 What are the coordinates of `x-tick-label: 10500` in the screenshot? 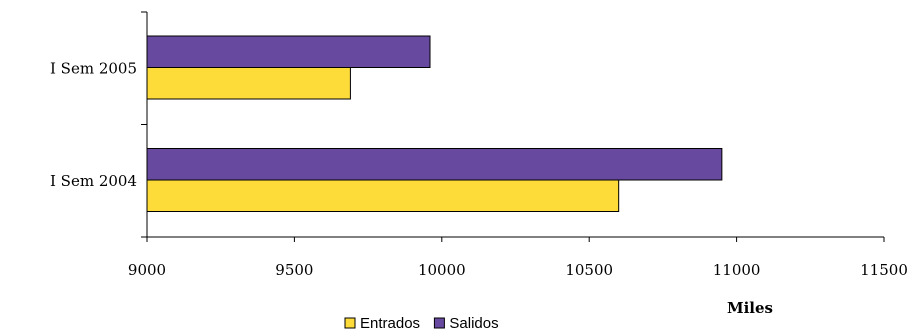 It's located at (589, 270).